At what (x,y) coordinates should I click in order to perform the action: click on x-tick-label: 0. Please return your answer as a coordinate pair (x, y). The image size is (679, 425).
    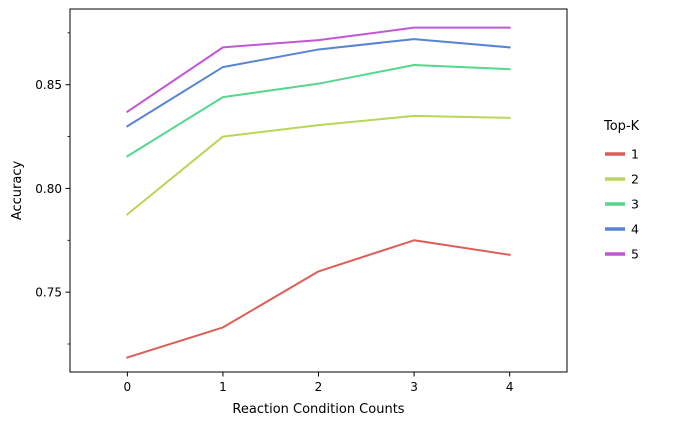
    Looking at the image, I should click on (128, 387).